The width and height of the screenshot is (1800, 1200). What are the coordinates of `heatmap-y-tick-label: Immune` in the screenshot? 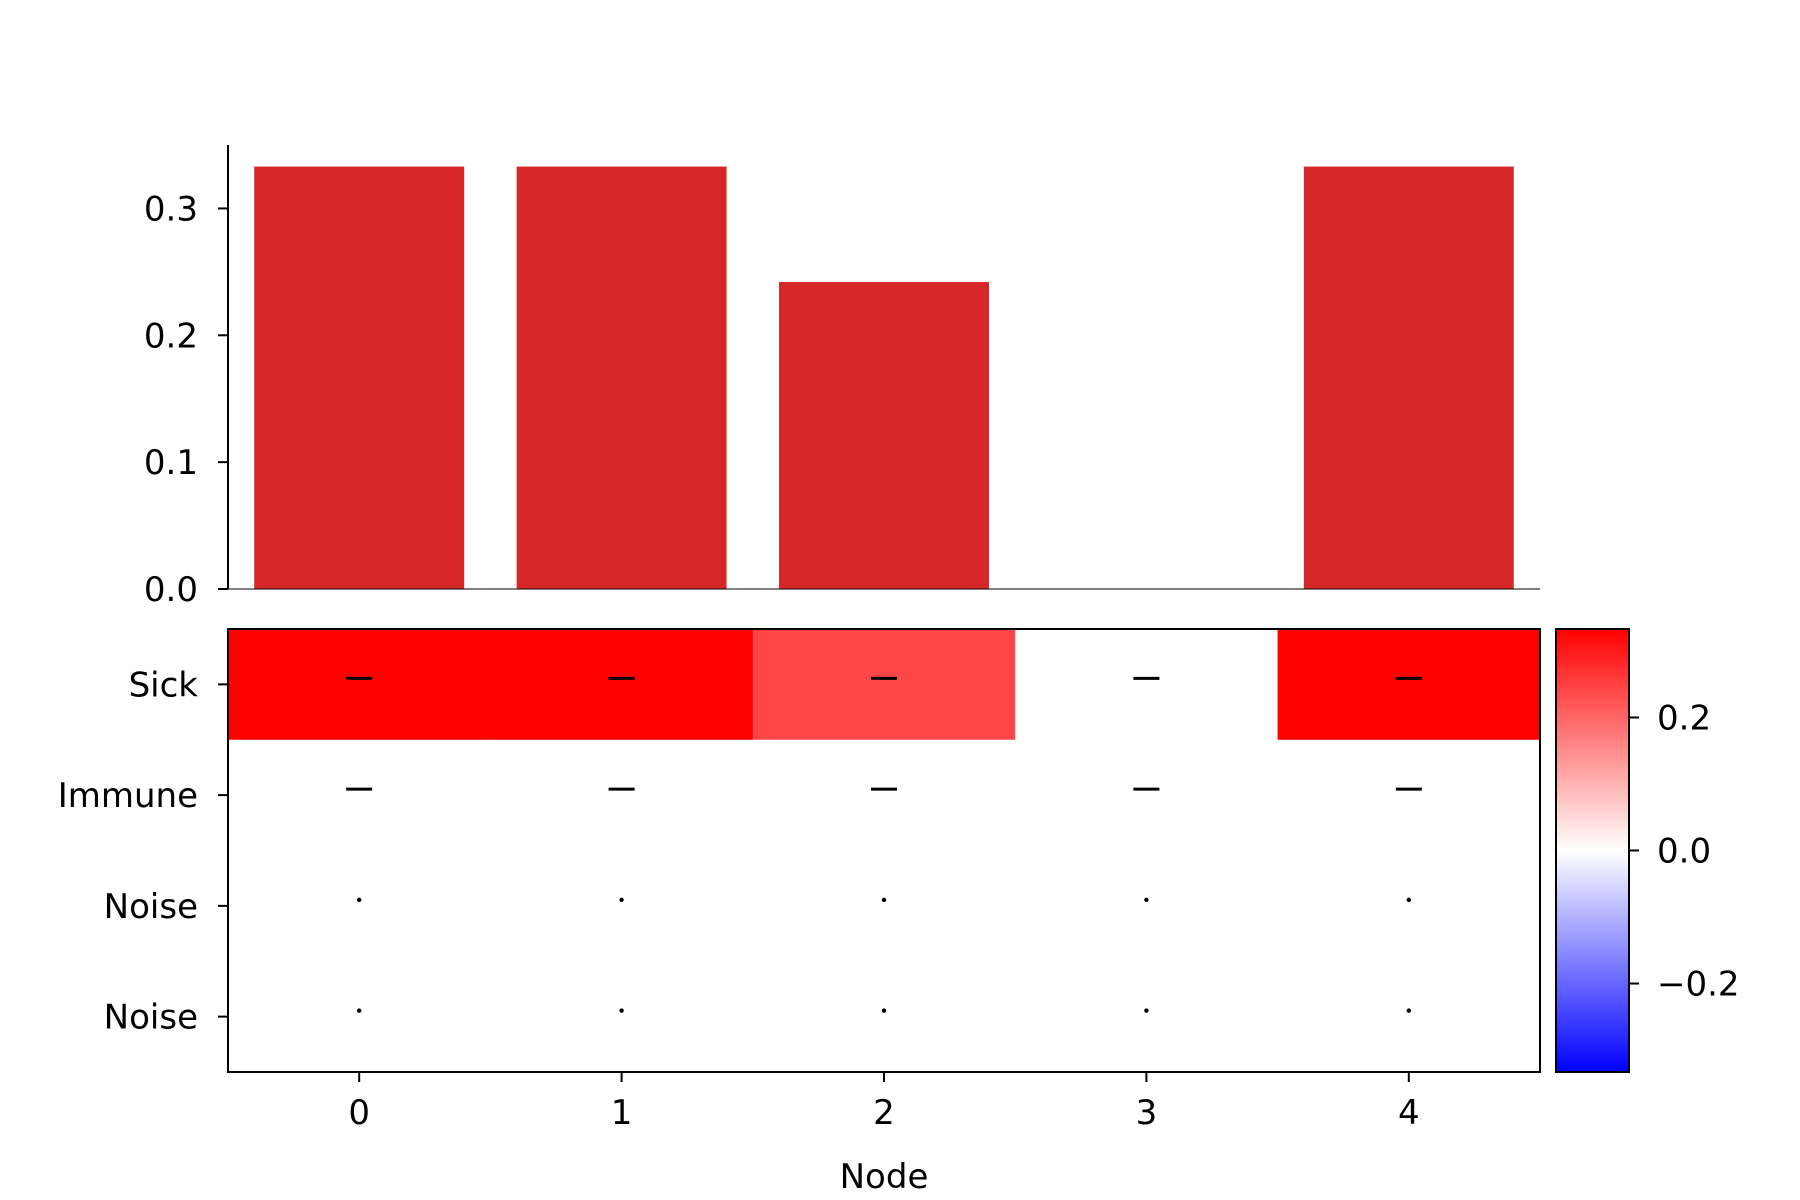 It's located at (128, 796).